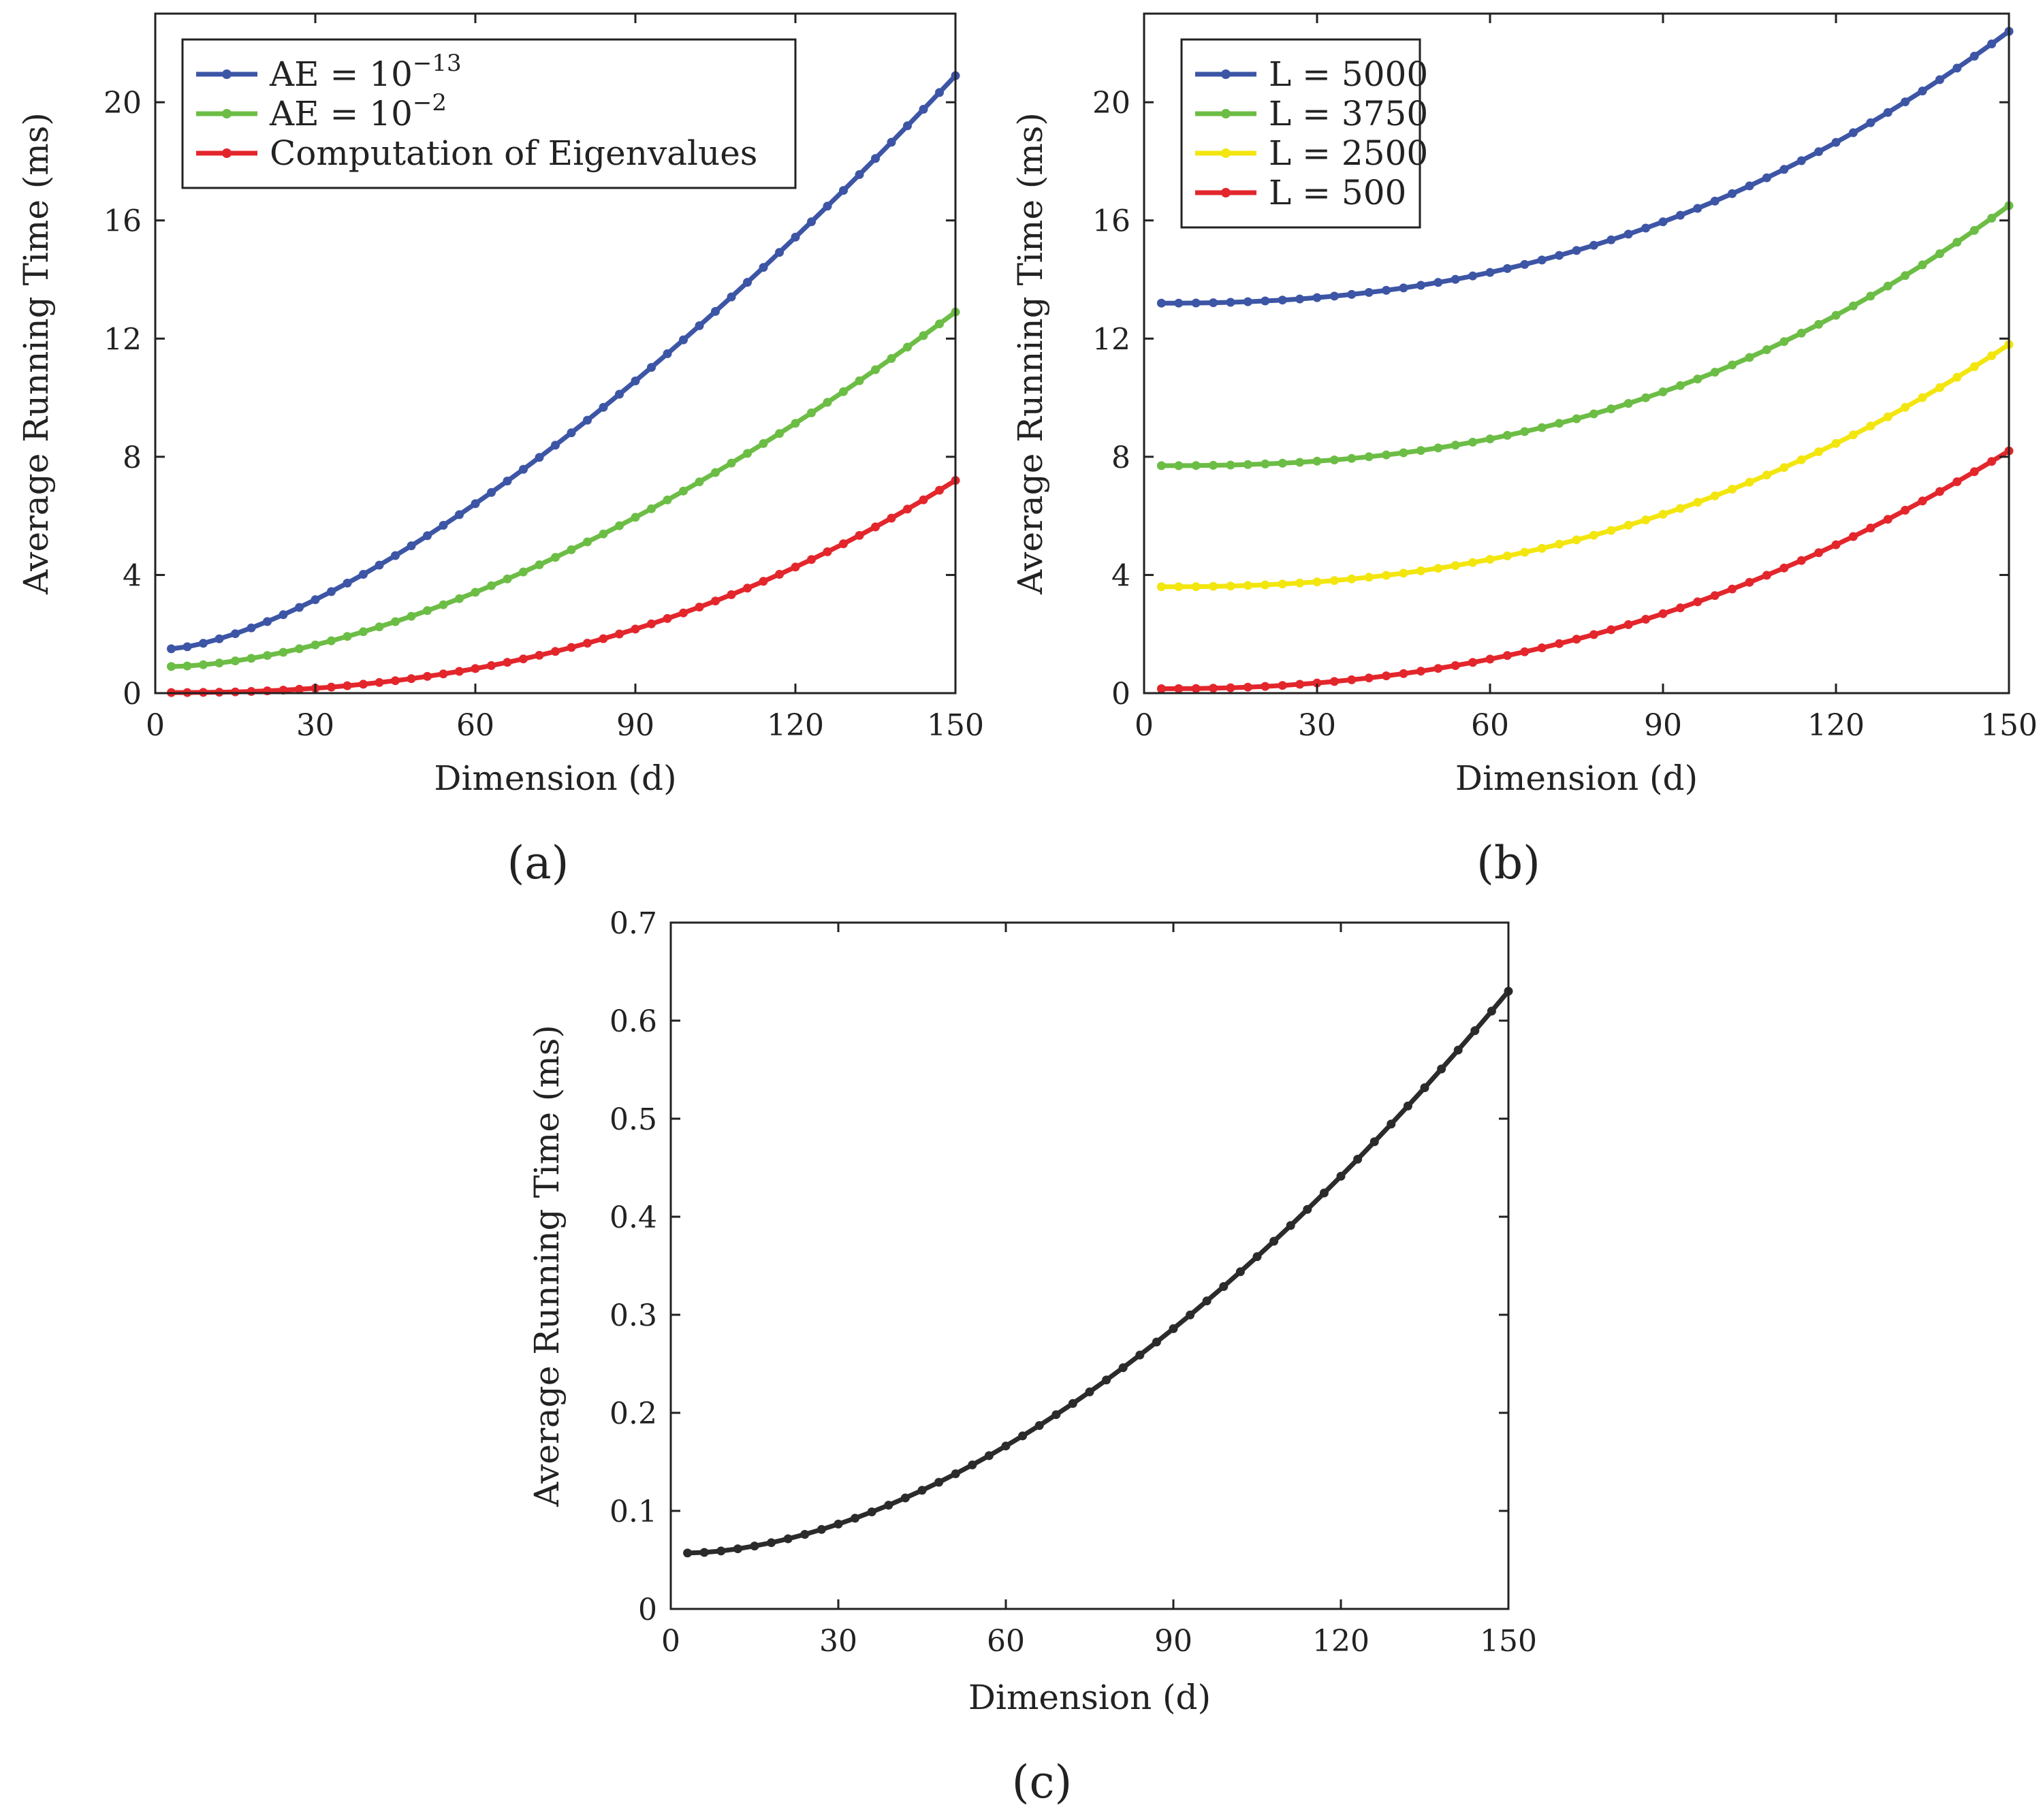 Image resolution: width=2043 pixels, height=1820 pixels. What do you see at coordinates (123, 339) in the screenshot?
I see `y-tick-label: 12` at bounding box center [123, 339].